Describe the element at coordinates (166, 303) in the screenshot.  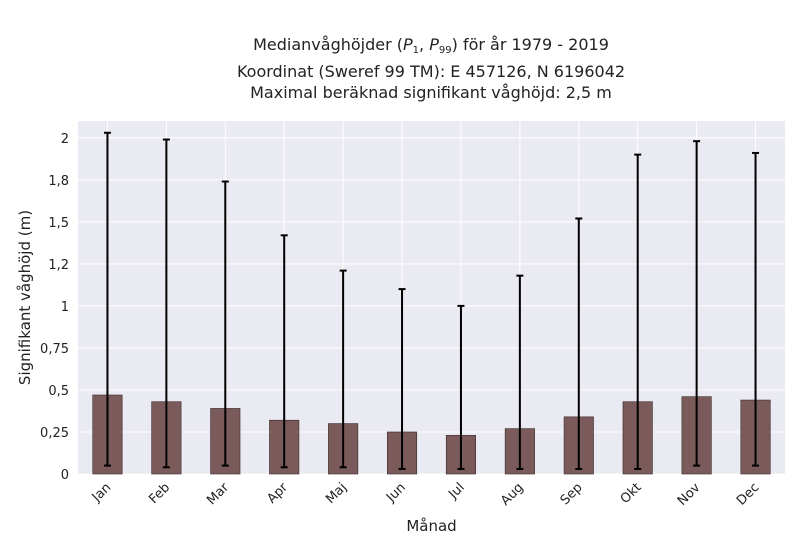
I see `error-bar-feb` at that location.